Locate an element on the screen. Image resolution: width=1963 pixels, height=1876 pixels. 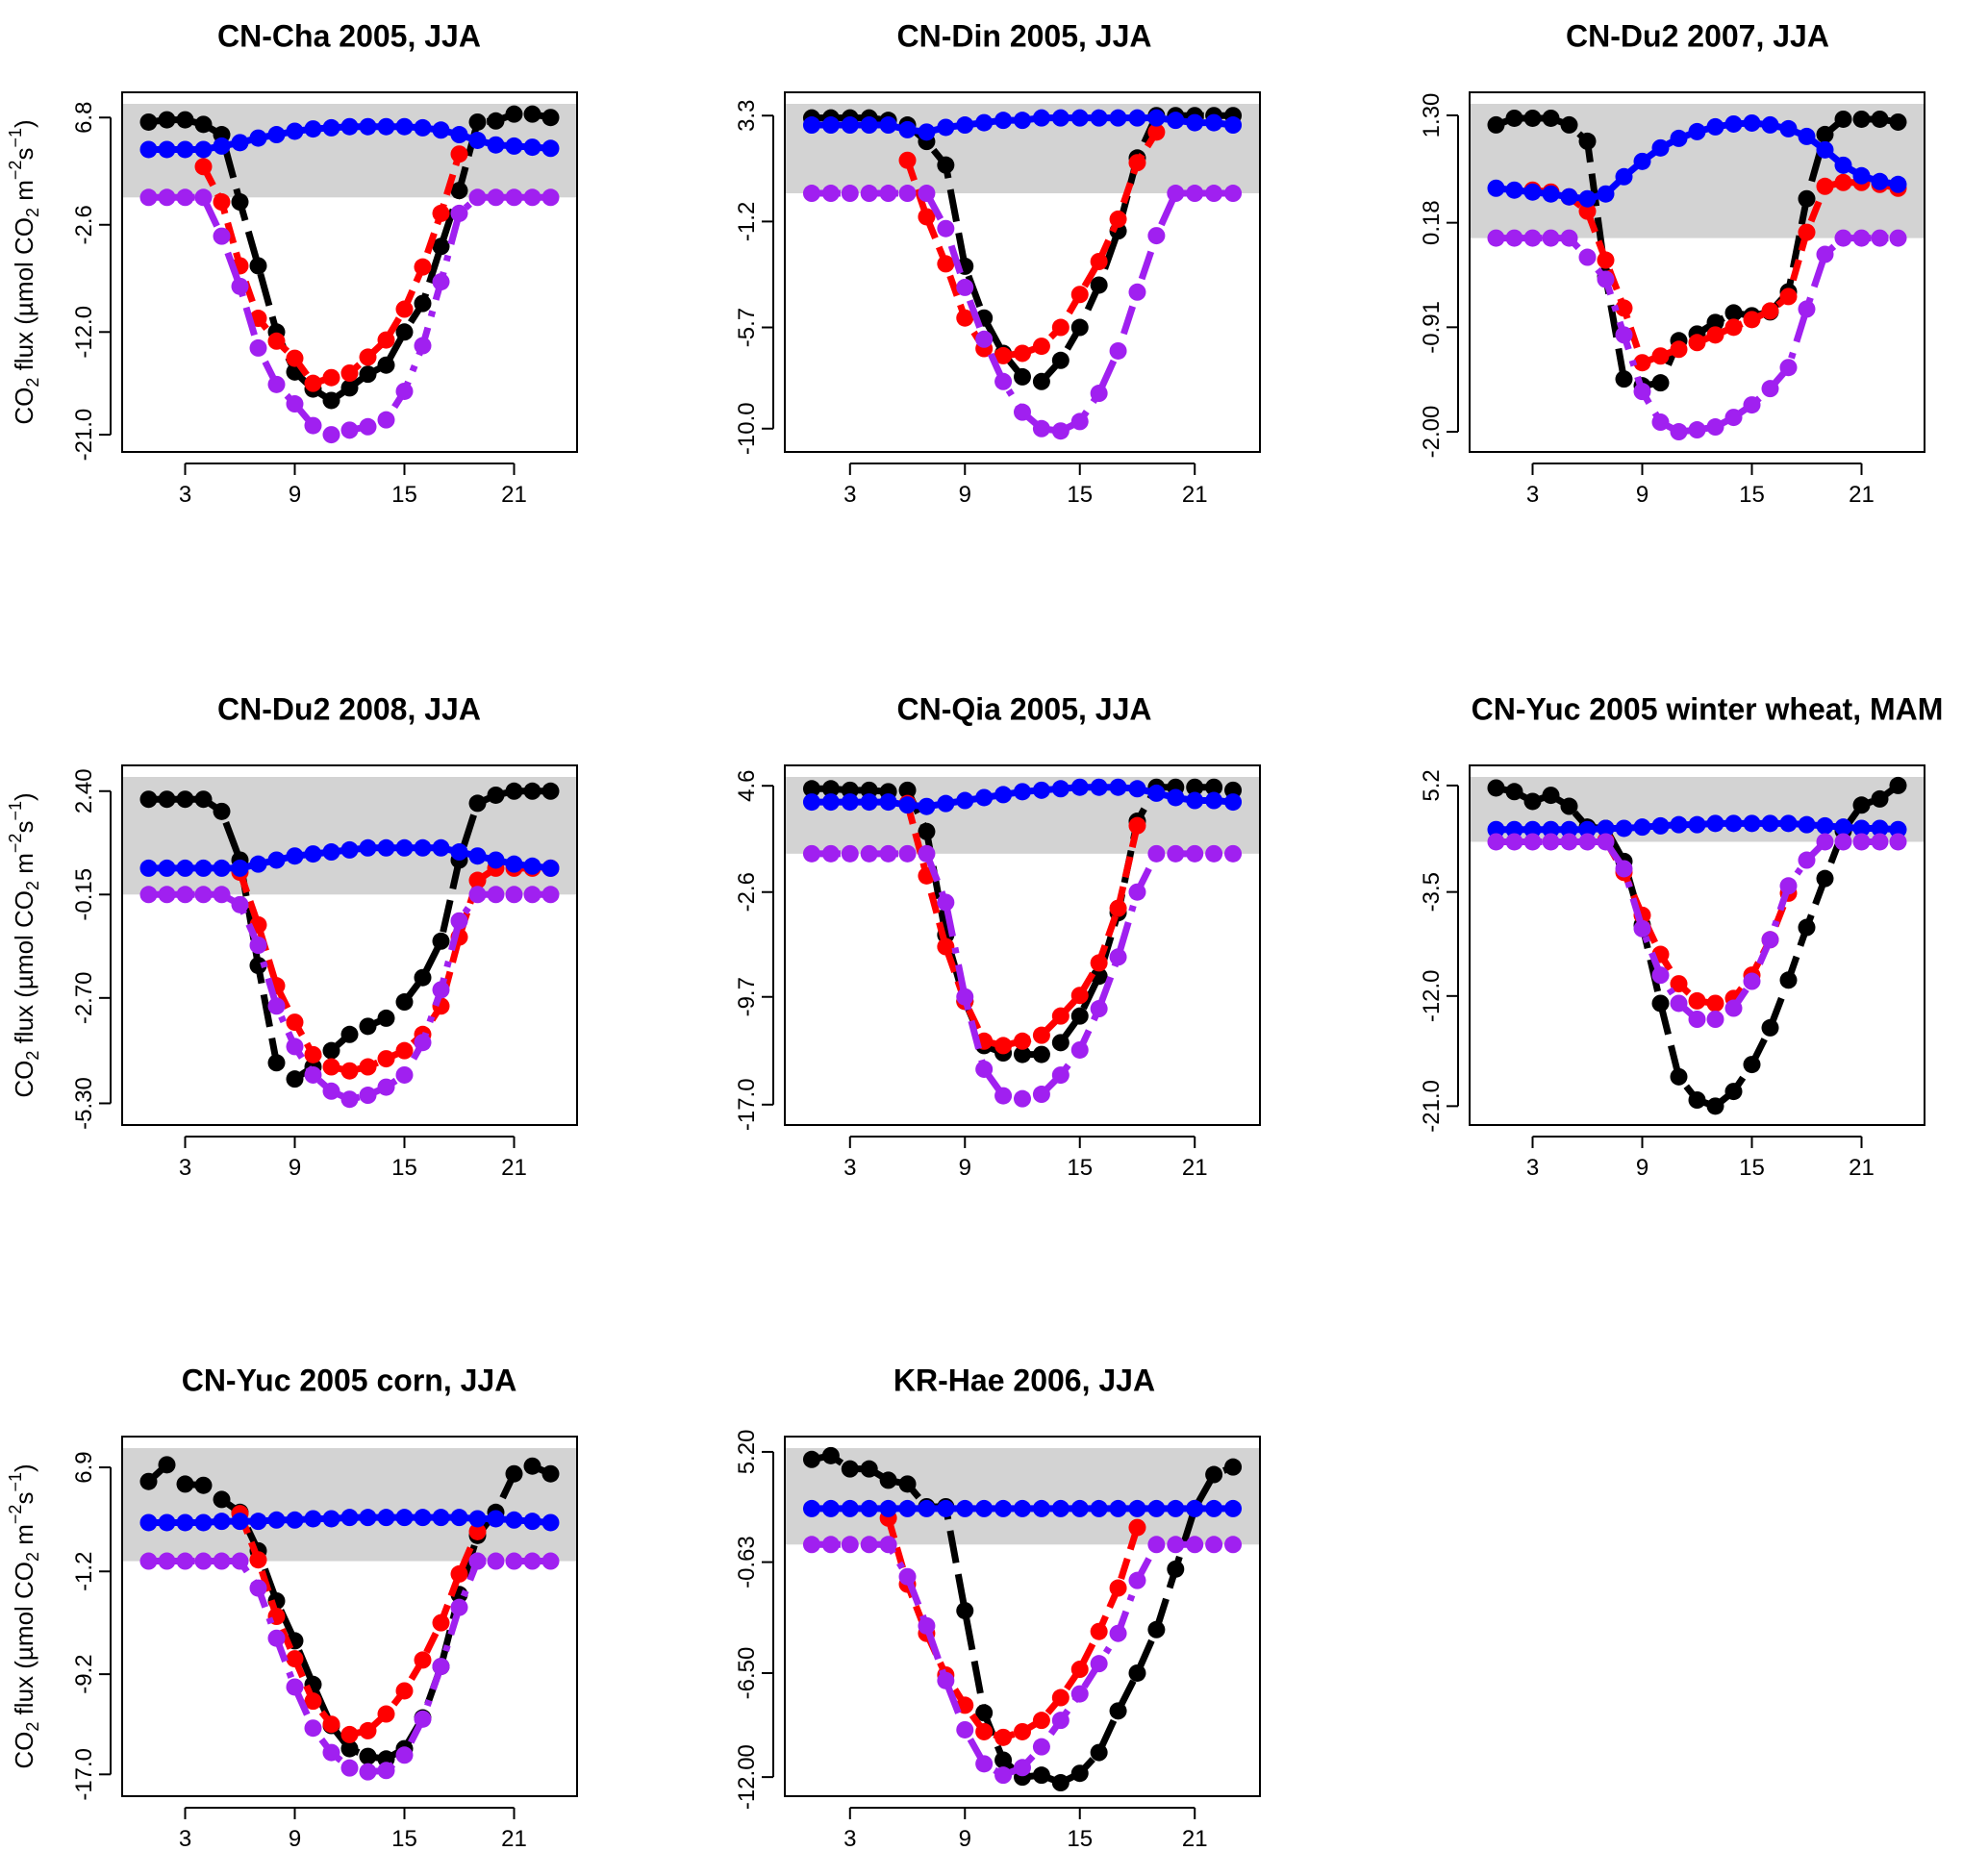
y-tick-label: -5.7 is located at coordinates (747, 327).